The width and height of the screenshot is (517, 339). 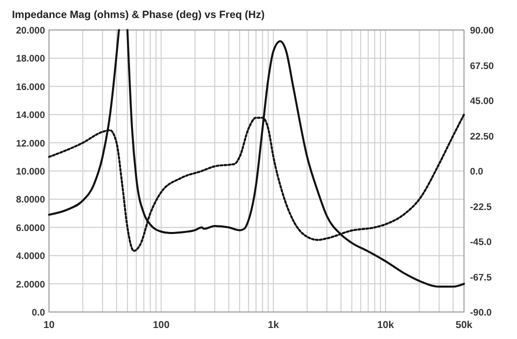 What do you see at coordinates (274, 325) in the screenshot?
I see `x-tick-label: 1k` at bounding box center [274, 325].